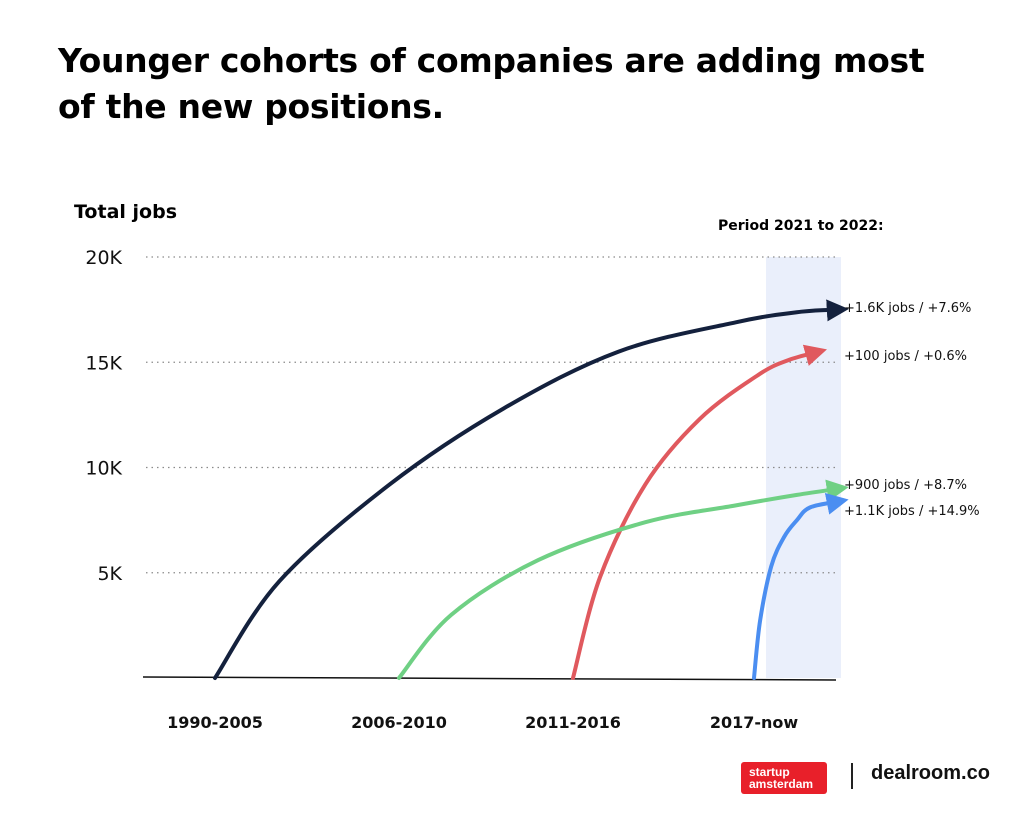  Describe the element at coordinates (109, 574) in the screenshot. I see `y-tick-label: 5K` at that location.